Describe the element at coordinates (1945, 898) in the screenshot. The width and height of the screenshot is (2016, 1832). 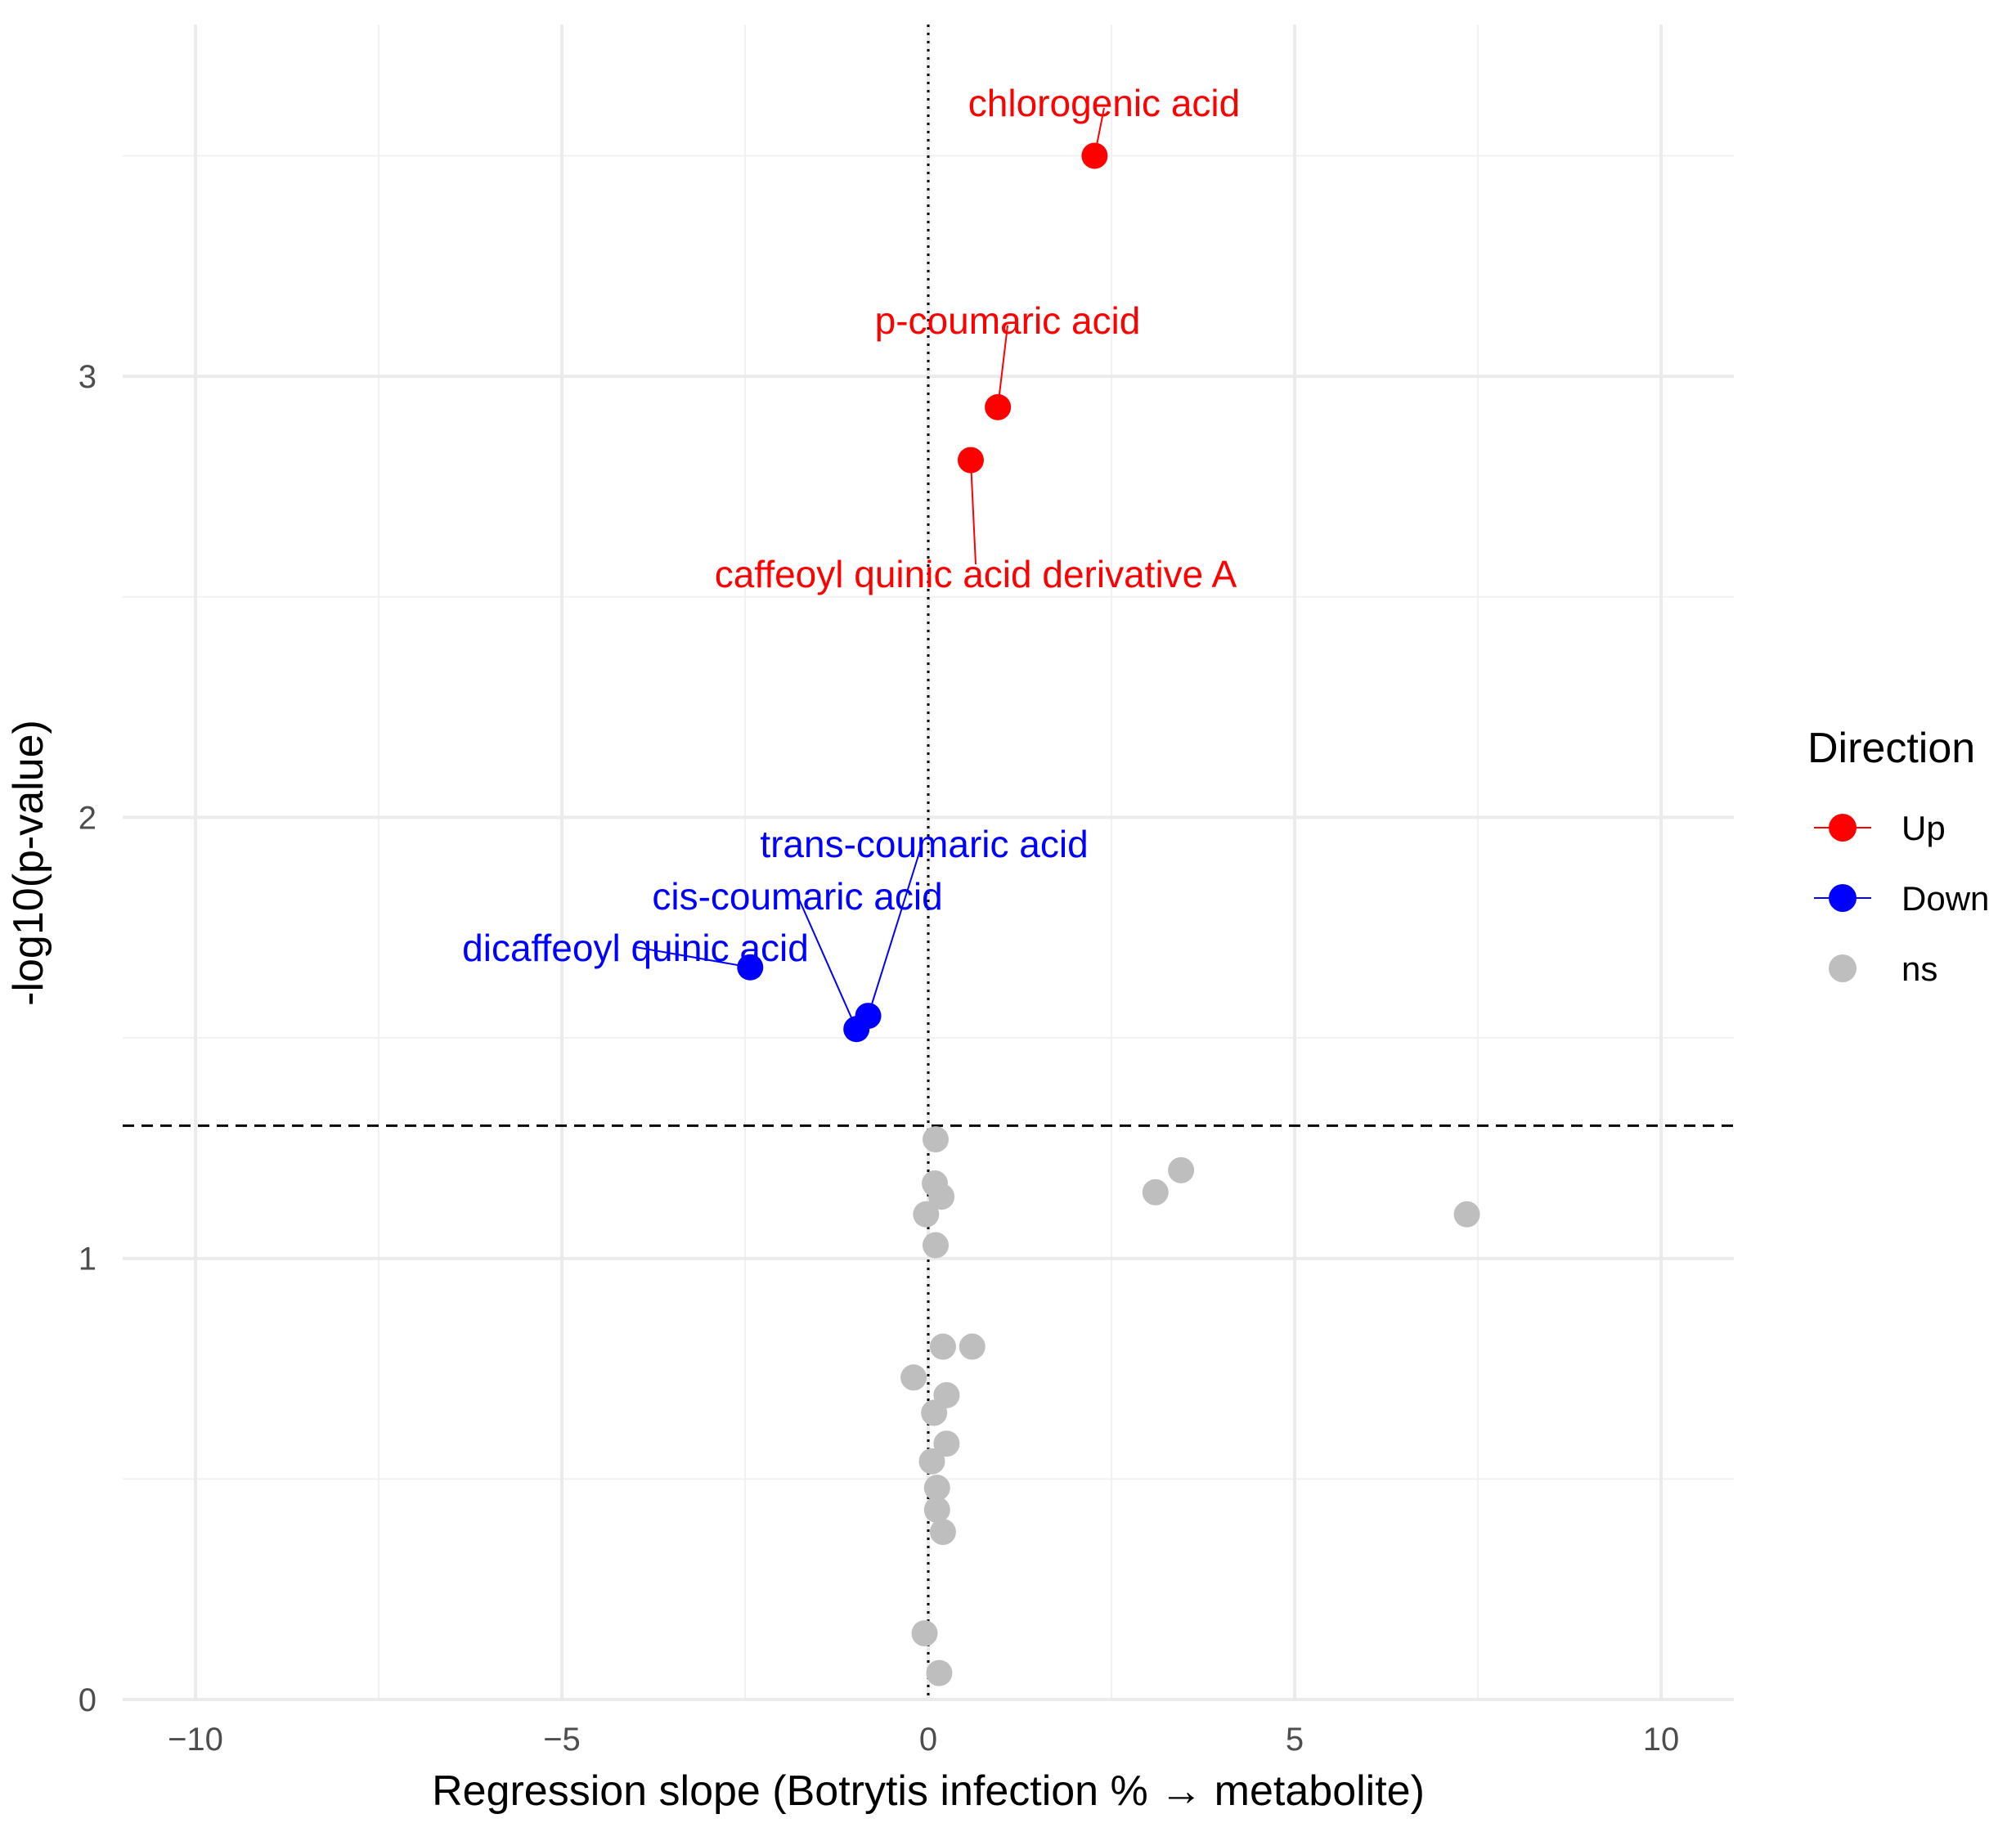
I see `legend-label: Down` at that location.